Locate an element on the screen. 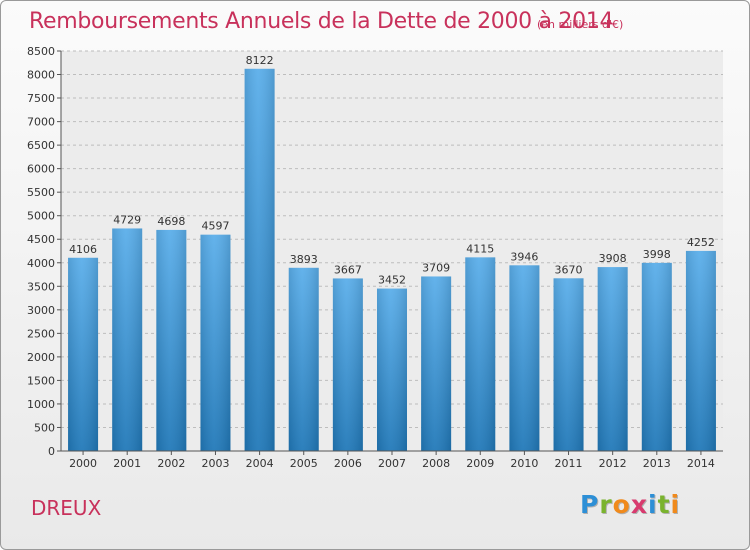 The image size is (750, 550). unit-note: (en milliers d'€) is located at coordinates (580, 24).